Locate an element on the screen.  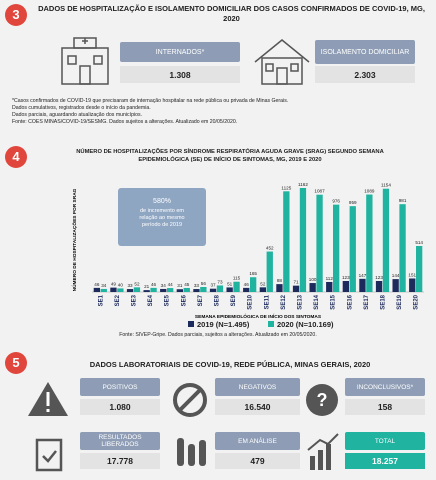
data-label: 31 is located at coordinates (180, 285).